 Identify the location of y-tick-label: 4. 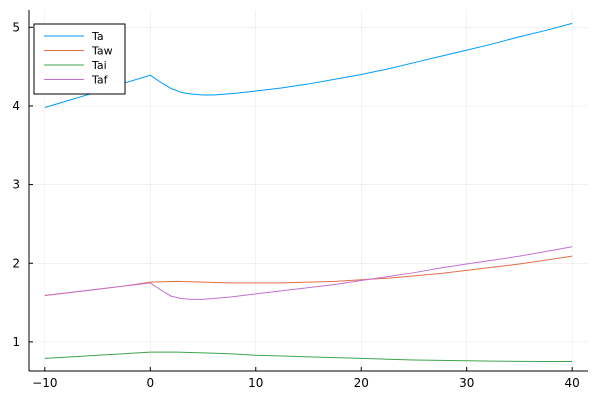
(16, 106).